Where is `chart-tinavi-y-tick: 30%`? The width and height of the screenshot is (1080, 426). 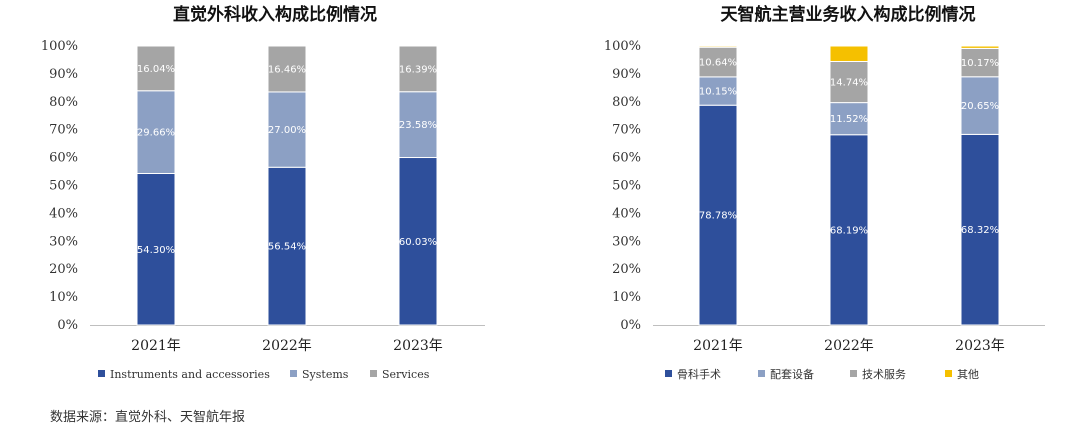 chart-tinavi-y-tick: 30% is located at coordinates (626, 241).